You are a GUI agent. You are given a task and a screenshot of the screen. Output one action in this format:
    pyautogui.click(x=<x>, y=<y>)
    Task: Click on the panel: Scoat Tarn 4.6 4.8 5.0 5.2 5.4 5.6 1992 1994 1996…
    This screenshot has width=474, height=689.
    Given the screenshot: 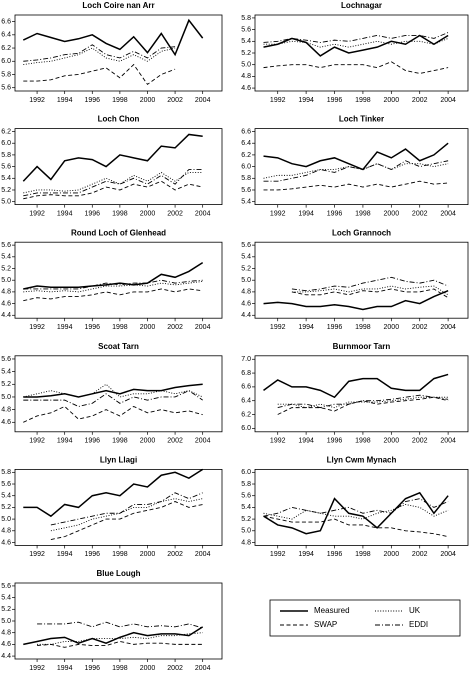 What is the action you would take?
    pyautogui.click(x=112, y=393)
    